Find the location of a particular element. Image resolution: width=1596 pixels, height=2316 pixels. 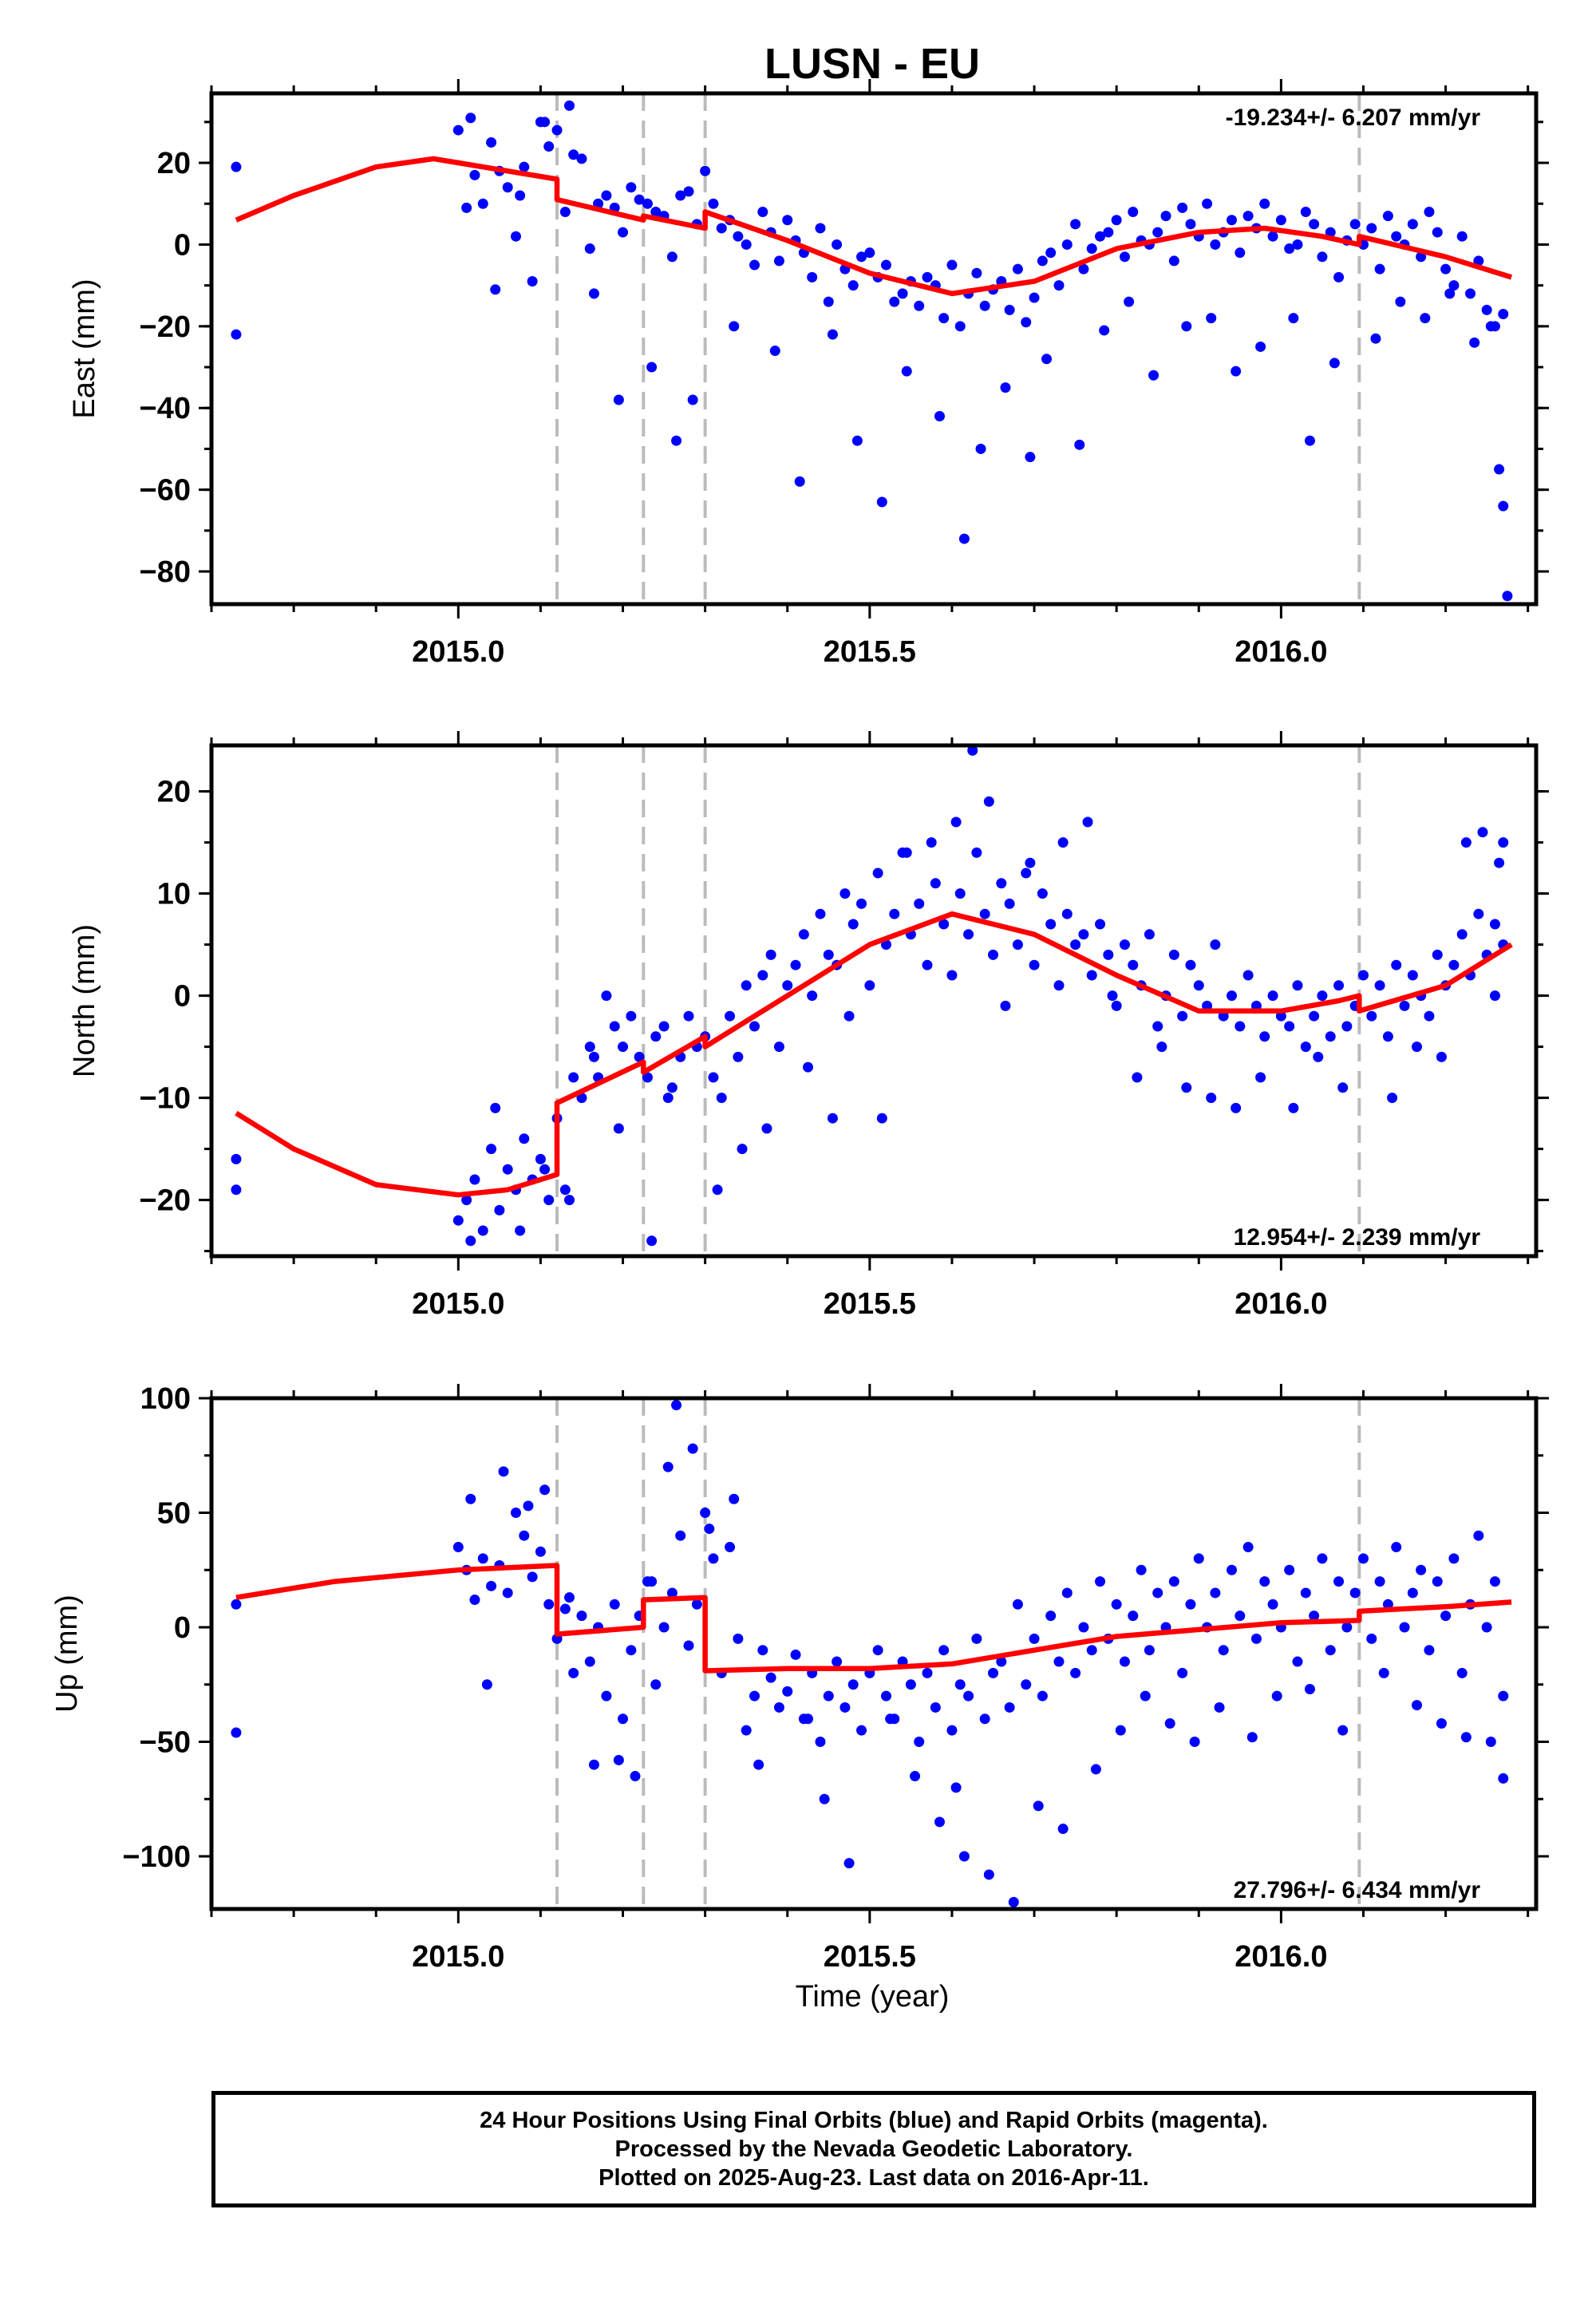

x-tick-label: 2016.0 is located at coordinates (1281, 1957).